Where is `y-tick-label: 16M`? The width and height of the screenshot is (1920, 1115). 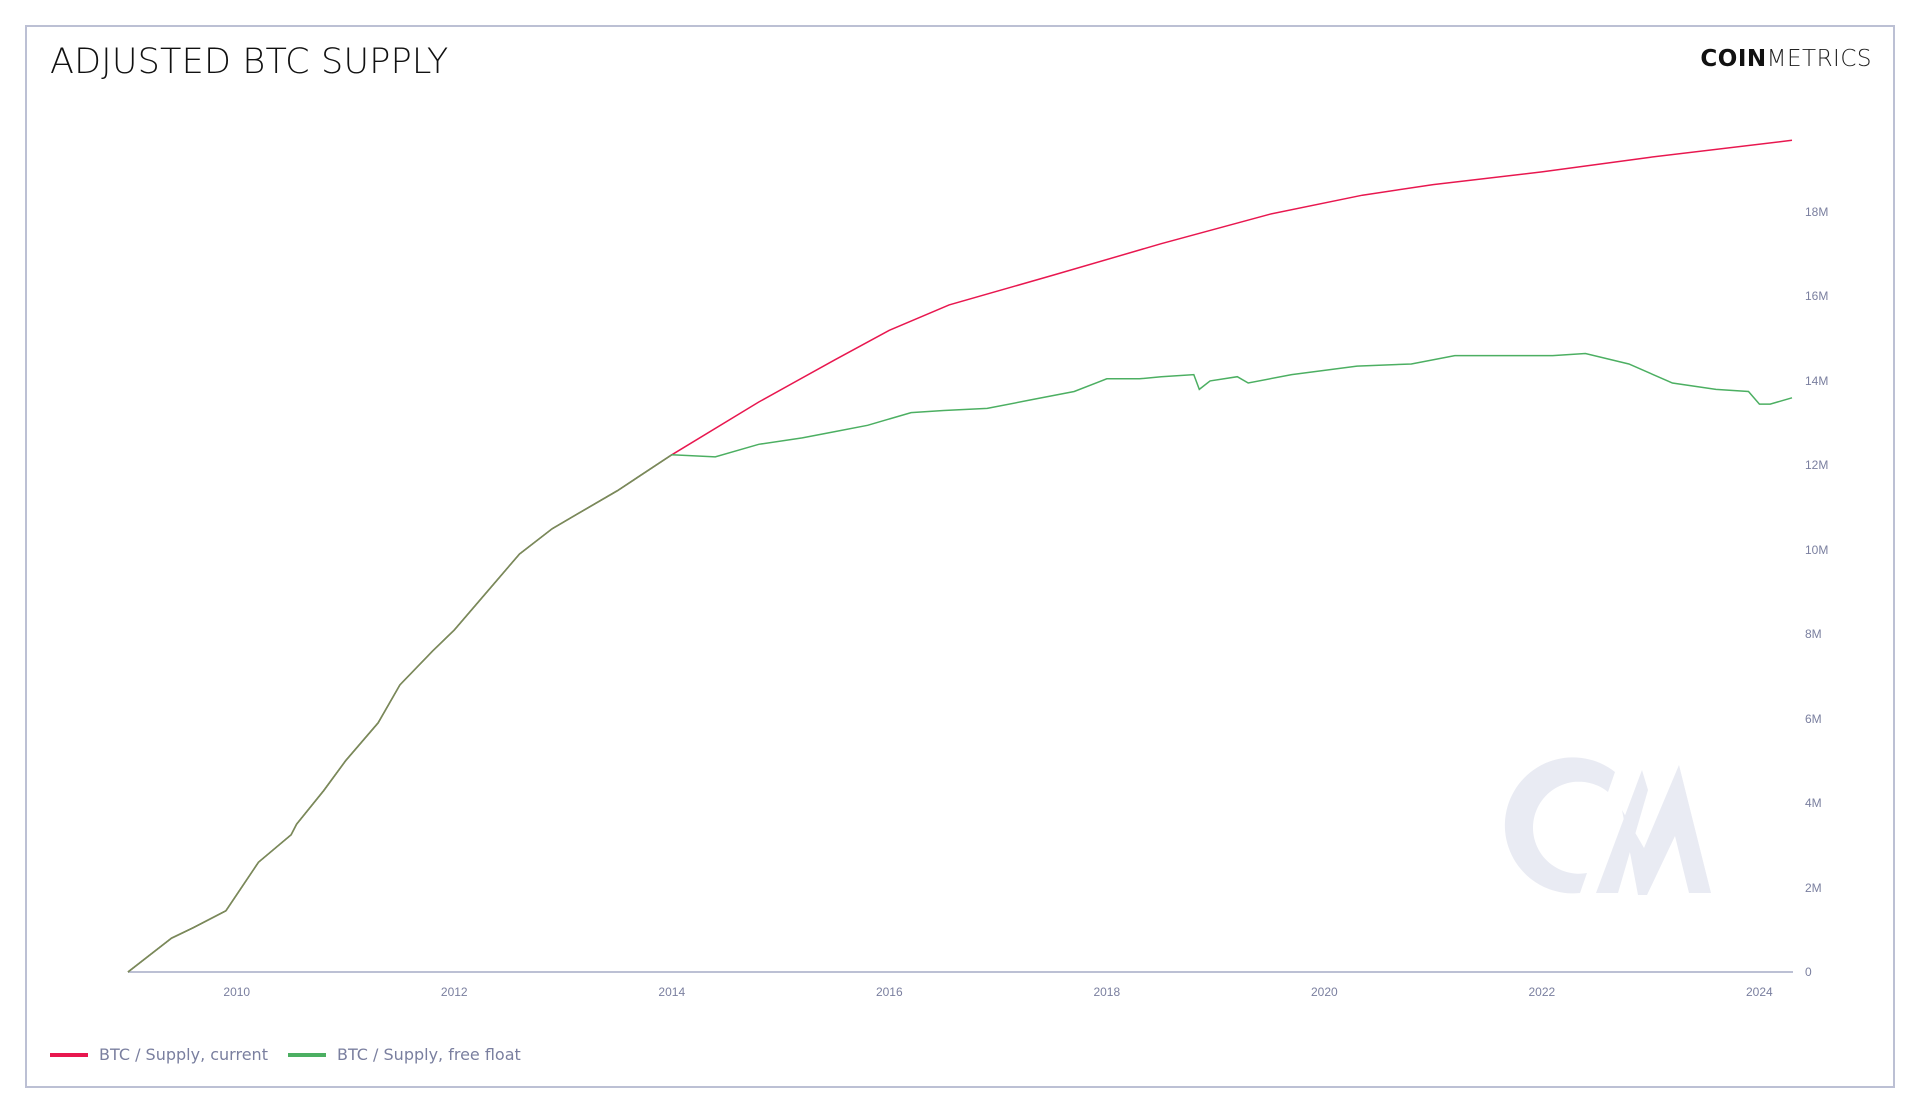
y-tick-label: 16M is located at coordinates (1817, 296).